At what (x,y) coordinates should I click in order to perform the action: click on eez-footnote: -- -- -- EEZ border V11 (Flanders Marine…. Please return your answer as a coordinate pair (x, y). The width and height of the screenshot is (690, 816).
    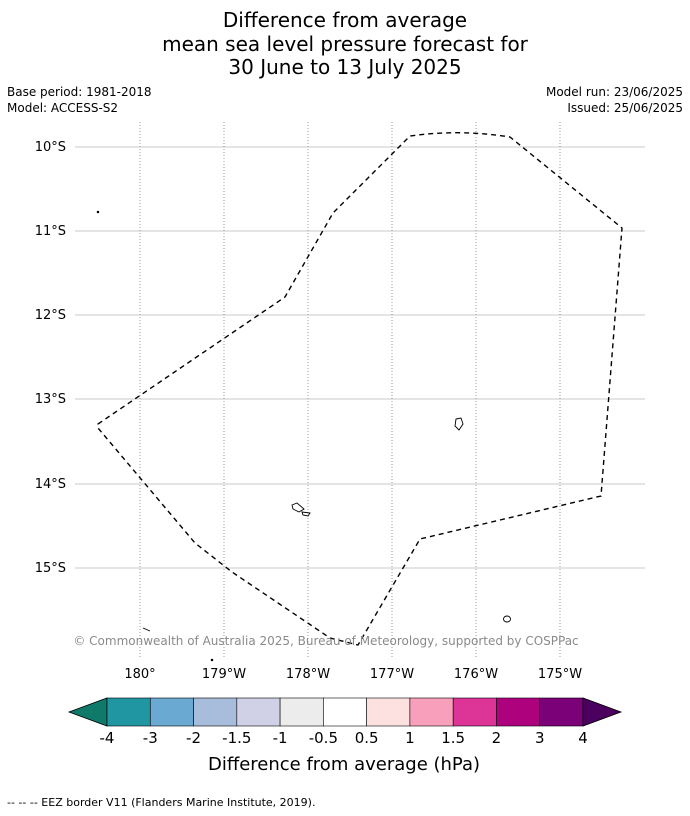
    Looking at the image, I should click on (161, 802).